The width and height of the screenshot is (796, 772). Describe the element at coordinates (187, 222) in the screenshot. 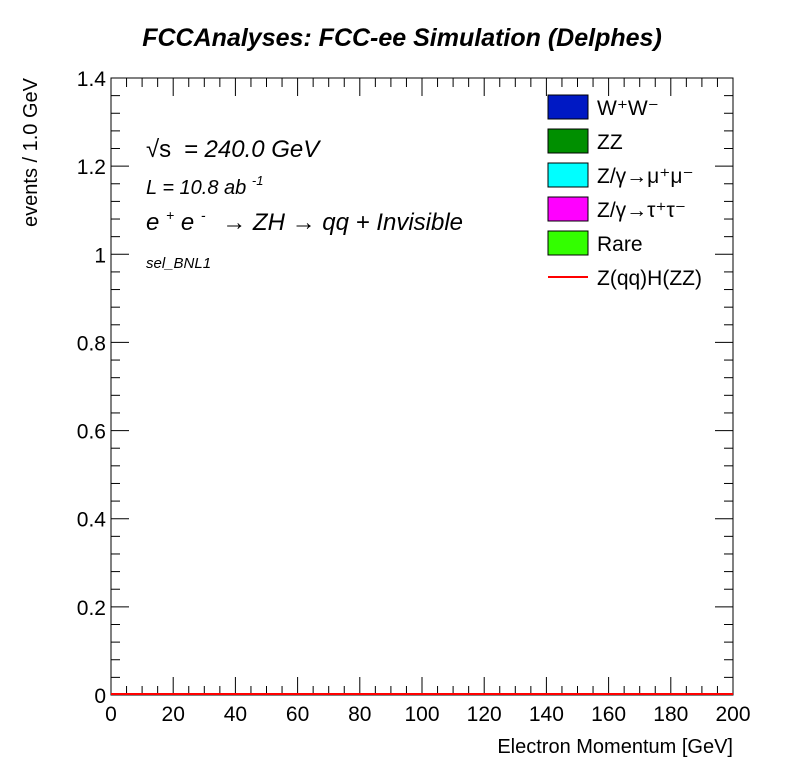

I see `process-e2: e` at that location.